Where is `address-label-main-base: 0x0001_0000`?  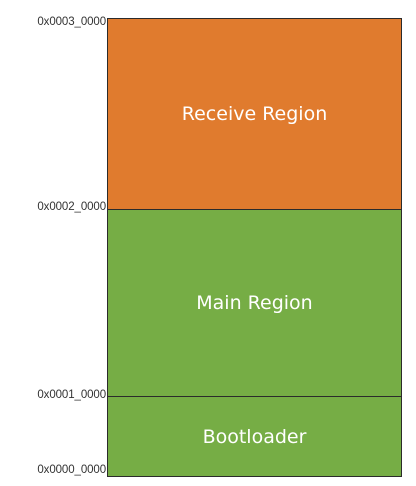
address-label-main-base: 0x0001_0000 is located at coordinates (71, 395).